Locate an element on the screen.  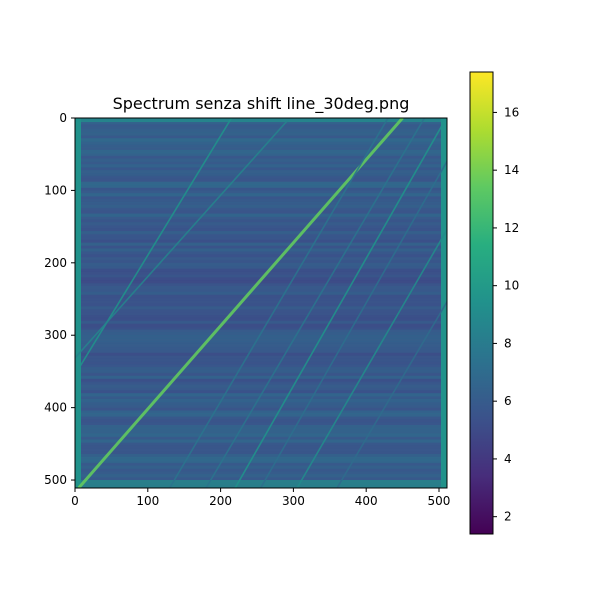
y-tick-label: 500 is located at coordinates (55, 480).